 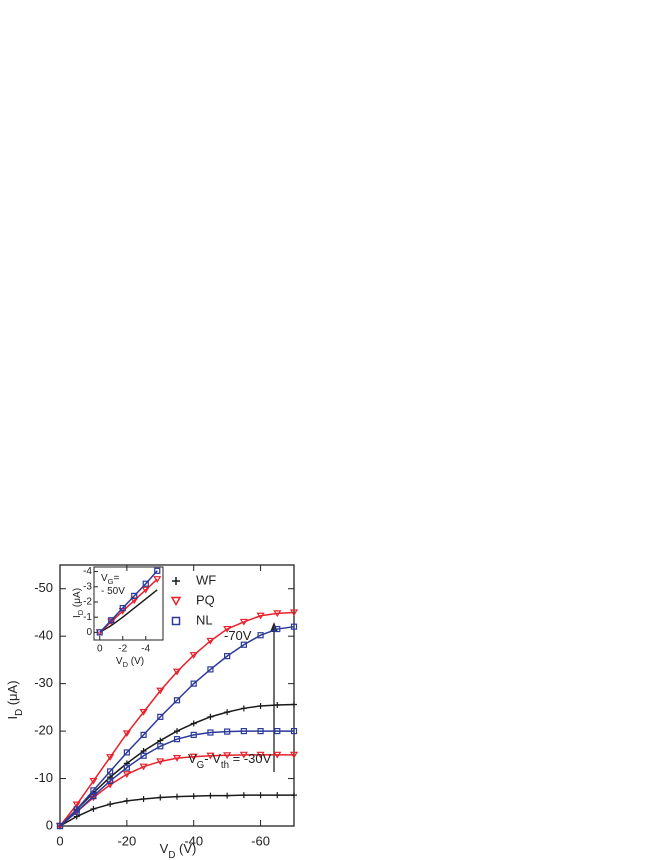 I want to click on inset-y-tick-label: -4, so click(x=87, y=571).